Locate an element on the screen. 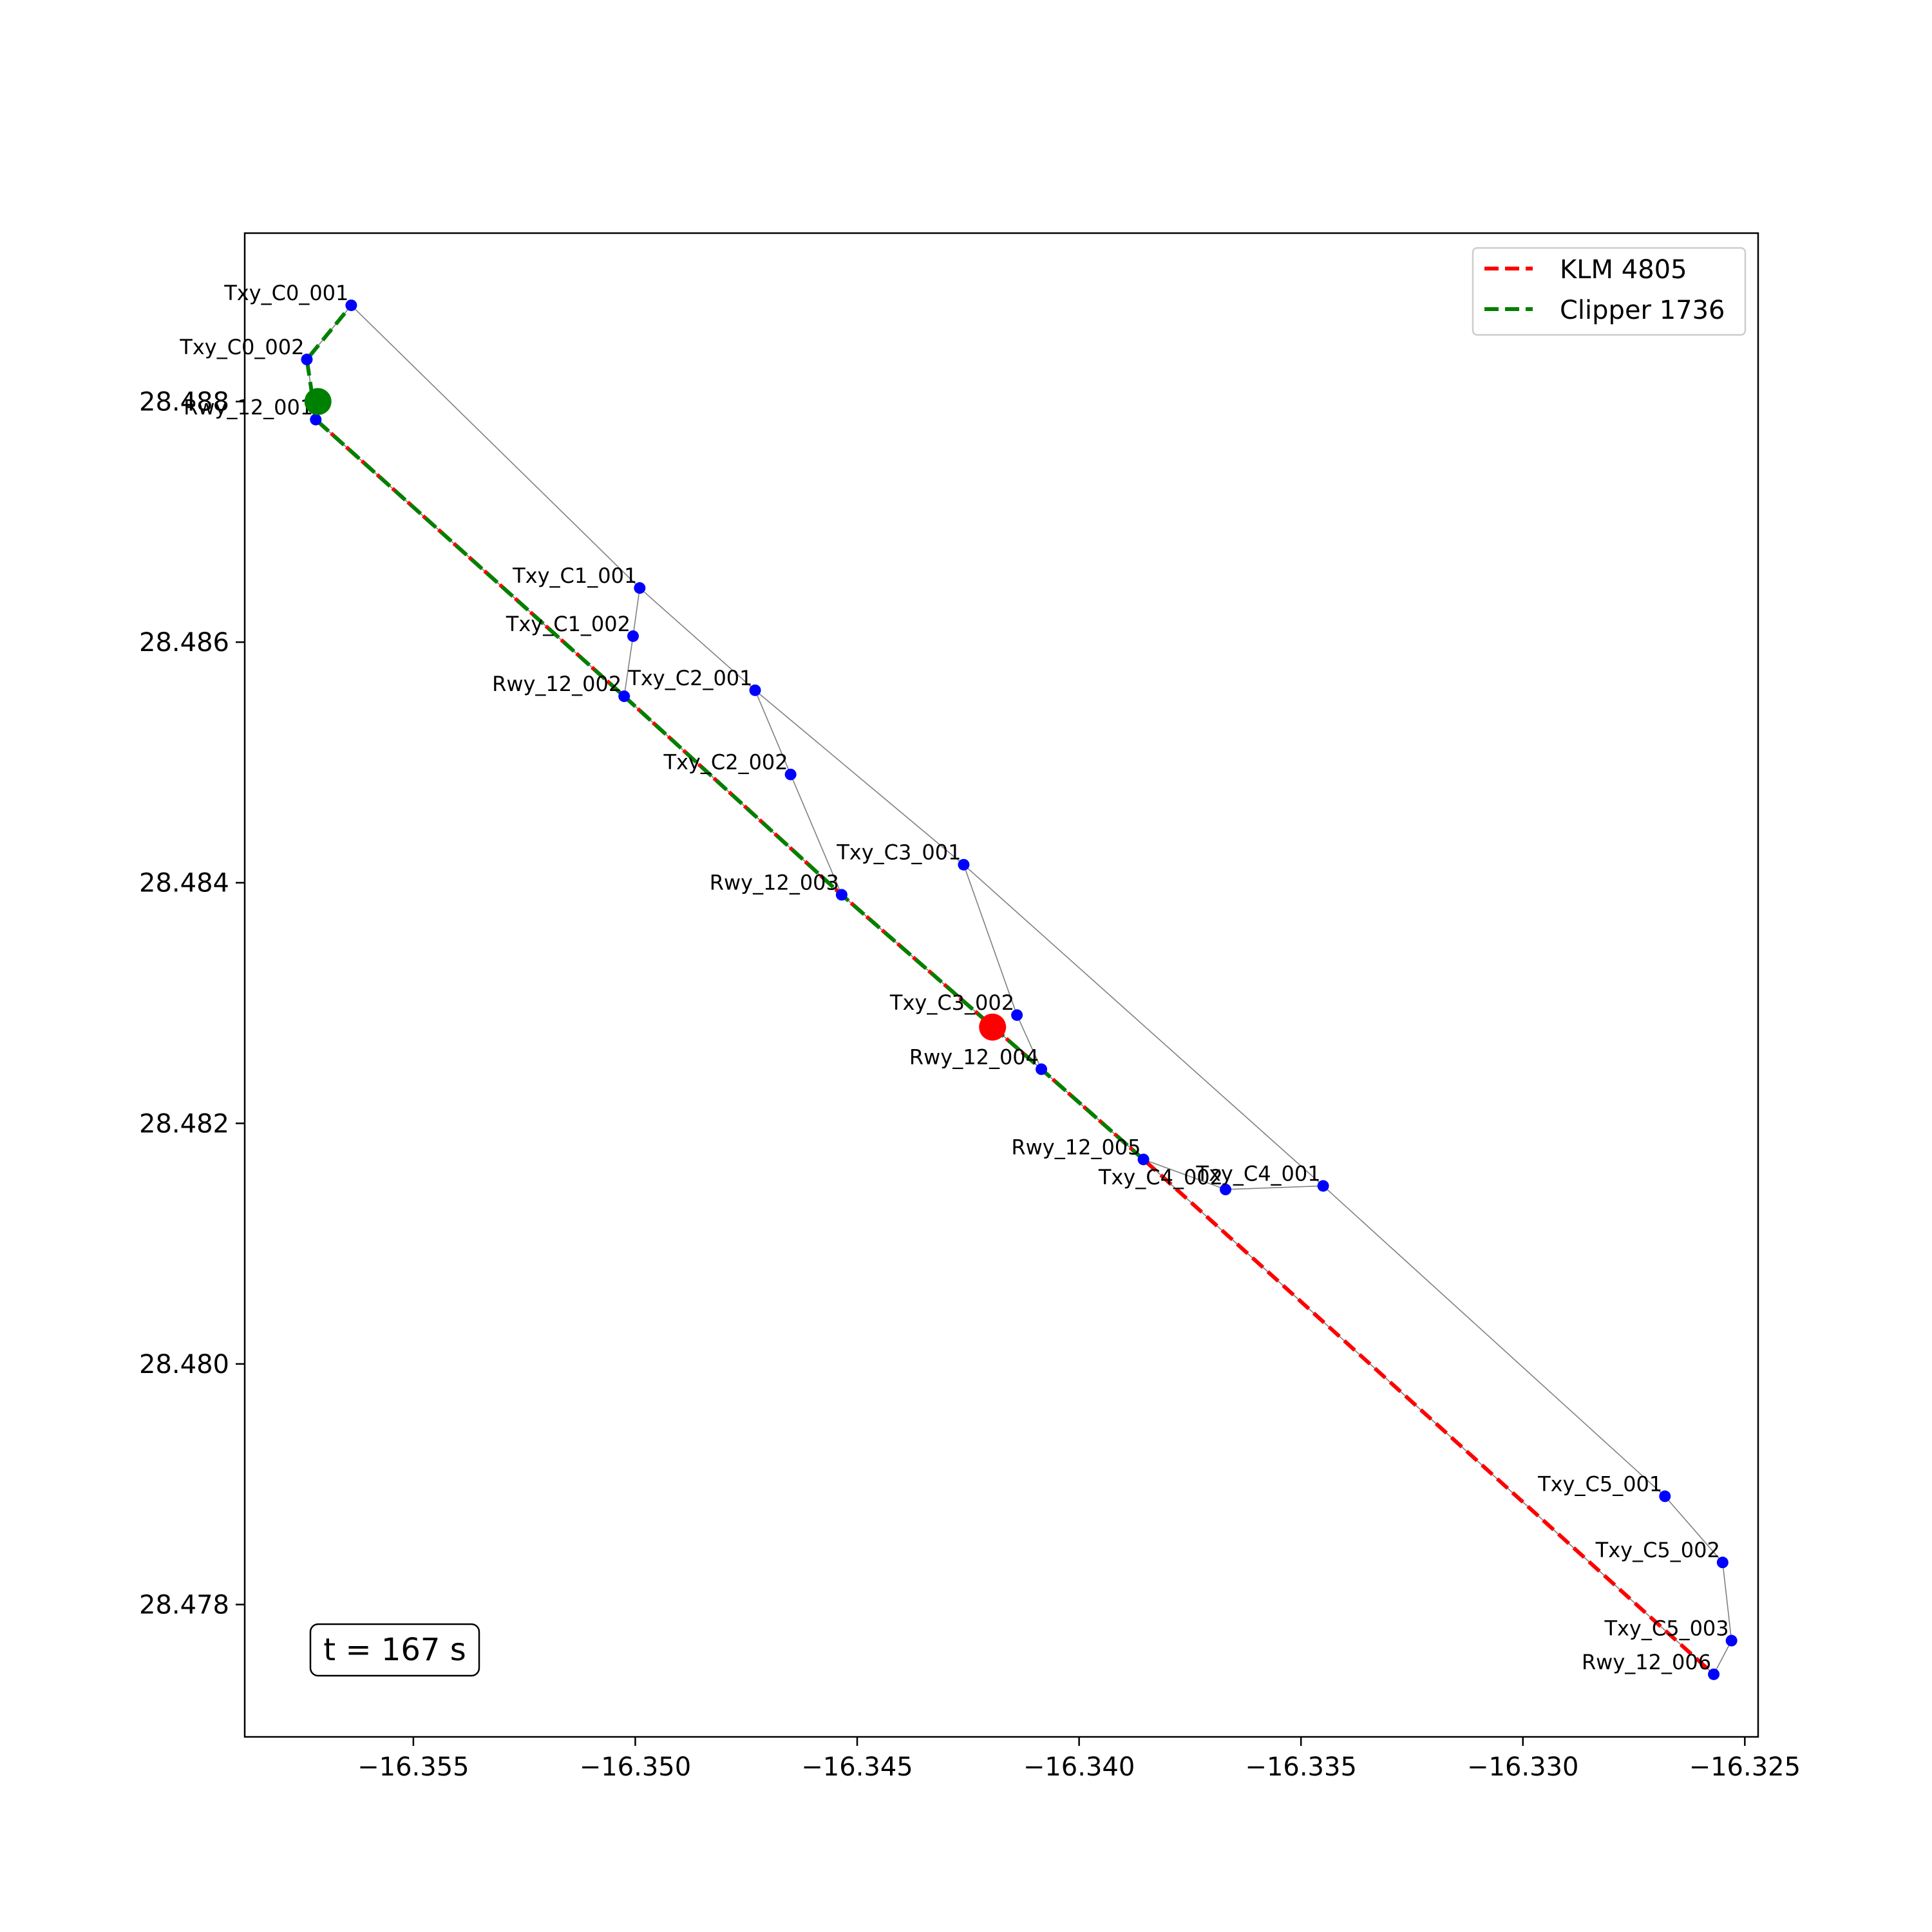  node-label-txy-c3-001: Txy_C3_001 is located at coordinates (899, 852).